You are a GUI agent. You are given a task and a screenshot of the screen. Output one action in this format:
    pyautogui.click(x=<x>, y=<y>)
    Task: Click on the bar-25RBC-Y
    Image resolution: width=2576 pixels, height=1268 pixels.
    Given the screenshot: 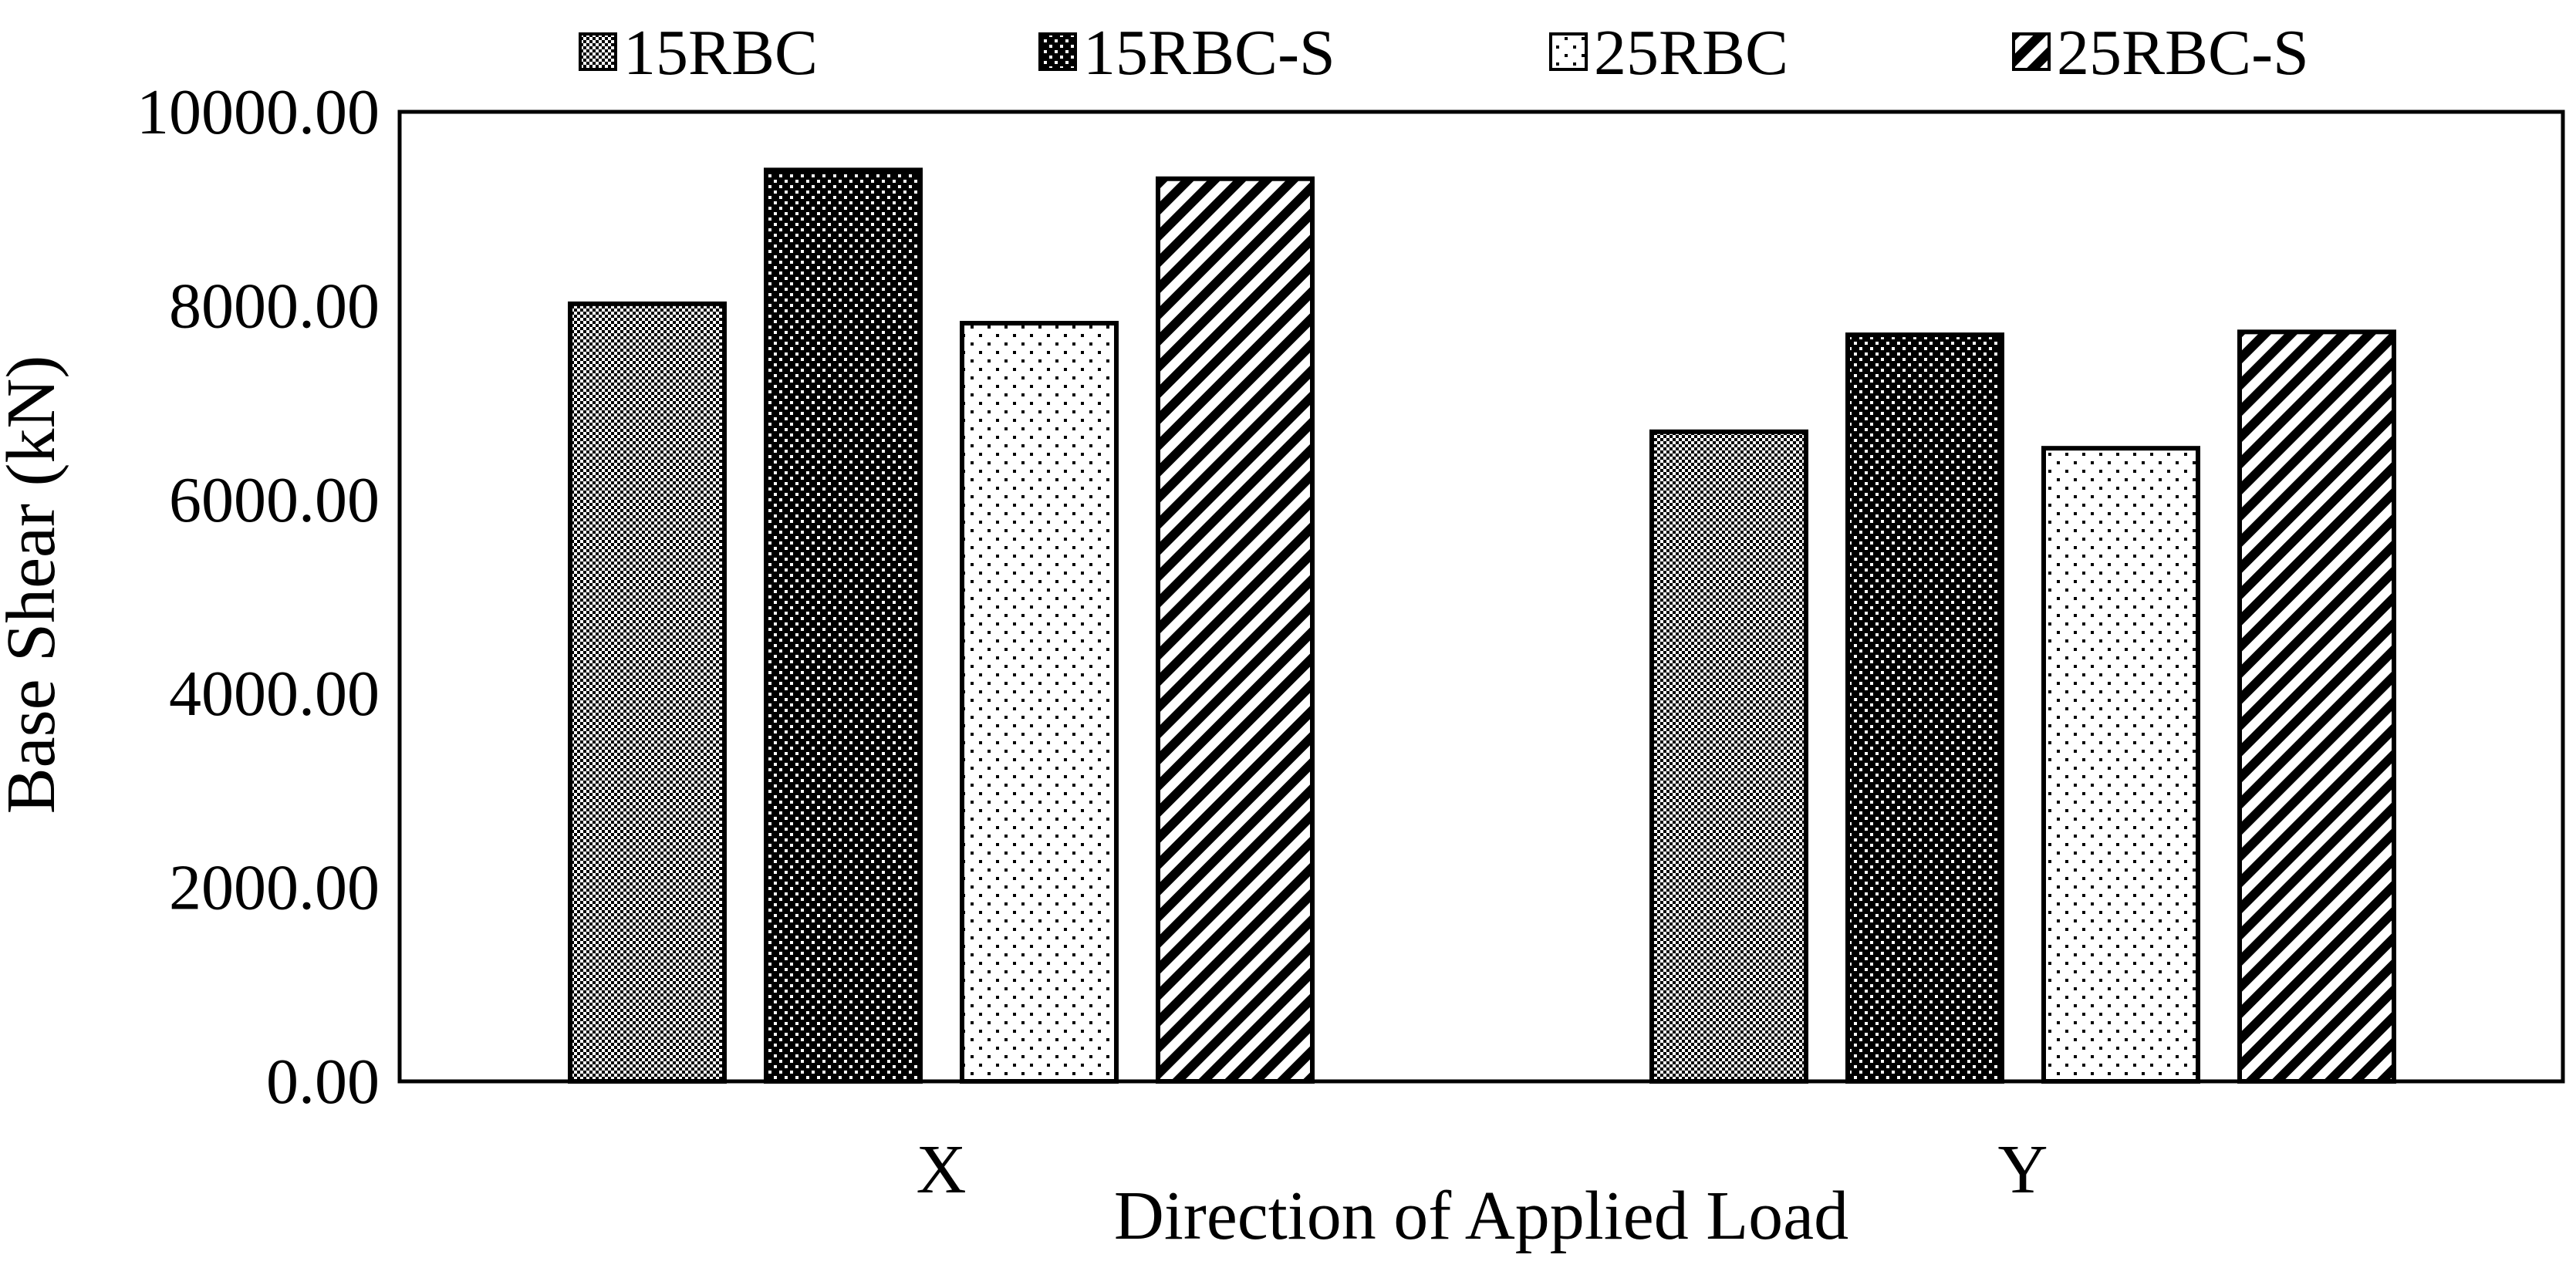 What is the action you would take?
    pyautogui.click(x=2120, y=765)
    